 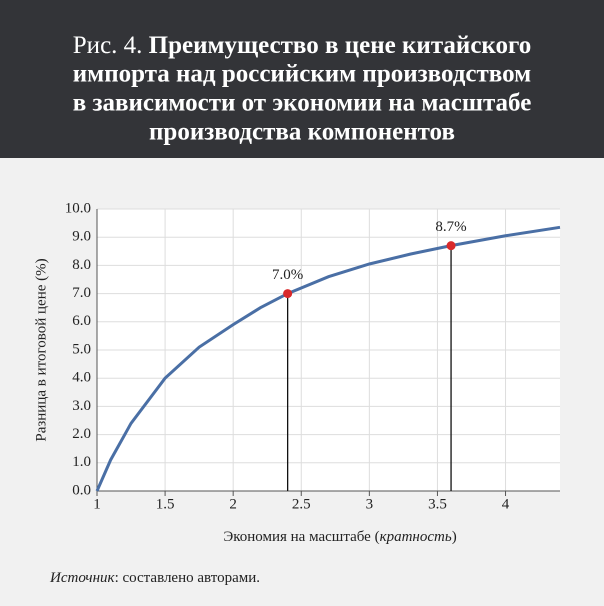 What do you see at coordinates (301, 537) in the screenshot?
I see `x-label-part: Экономия на масштабе (` at bounding box center [301, 537].